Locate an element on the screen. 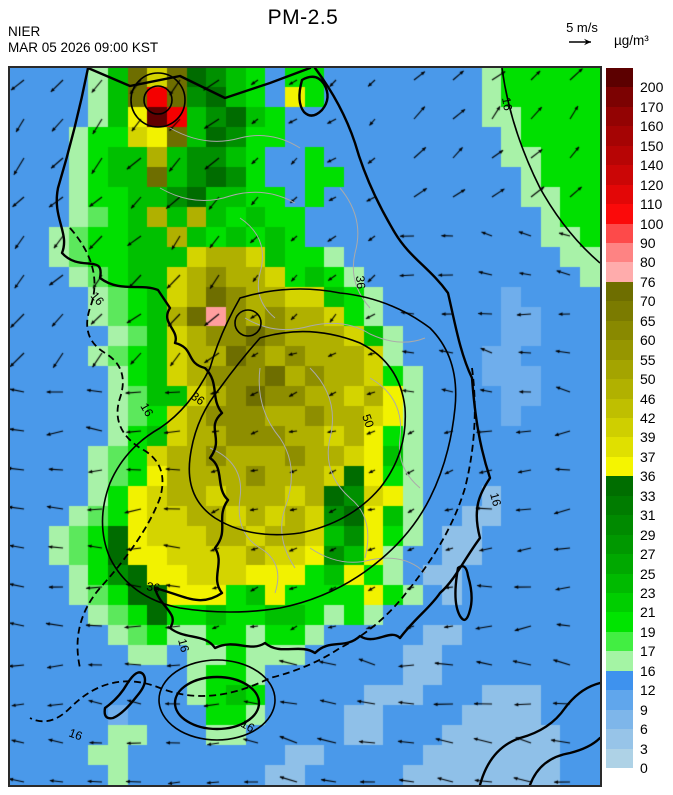  colorbar-tick-label: 9 is located at coordinates (644, 709).